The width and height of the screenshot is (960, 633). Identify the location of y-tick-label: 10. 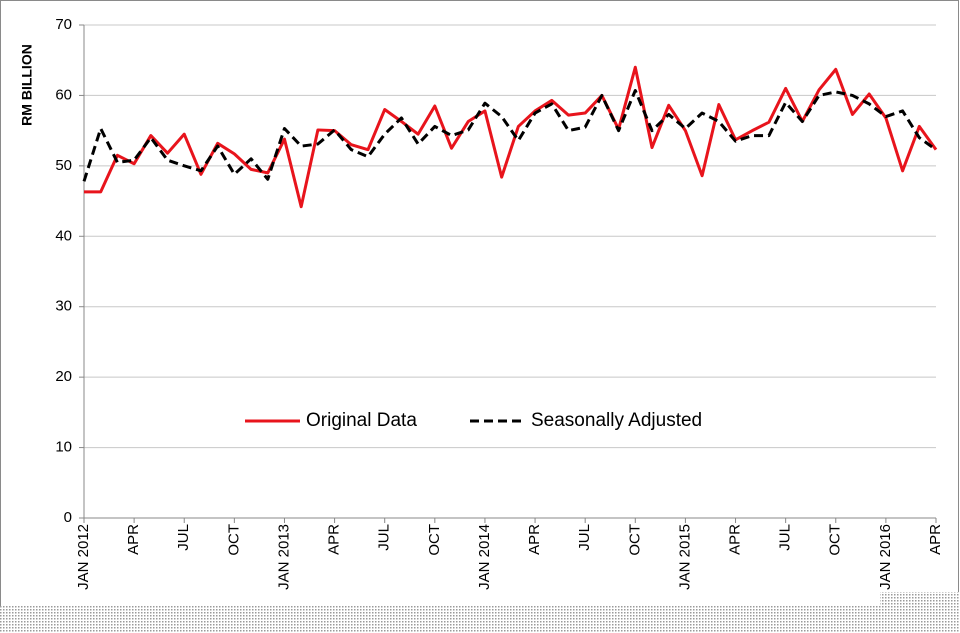
(63, 447).